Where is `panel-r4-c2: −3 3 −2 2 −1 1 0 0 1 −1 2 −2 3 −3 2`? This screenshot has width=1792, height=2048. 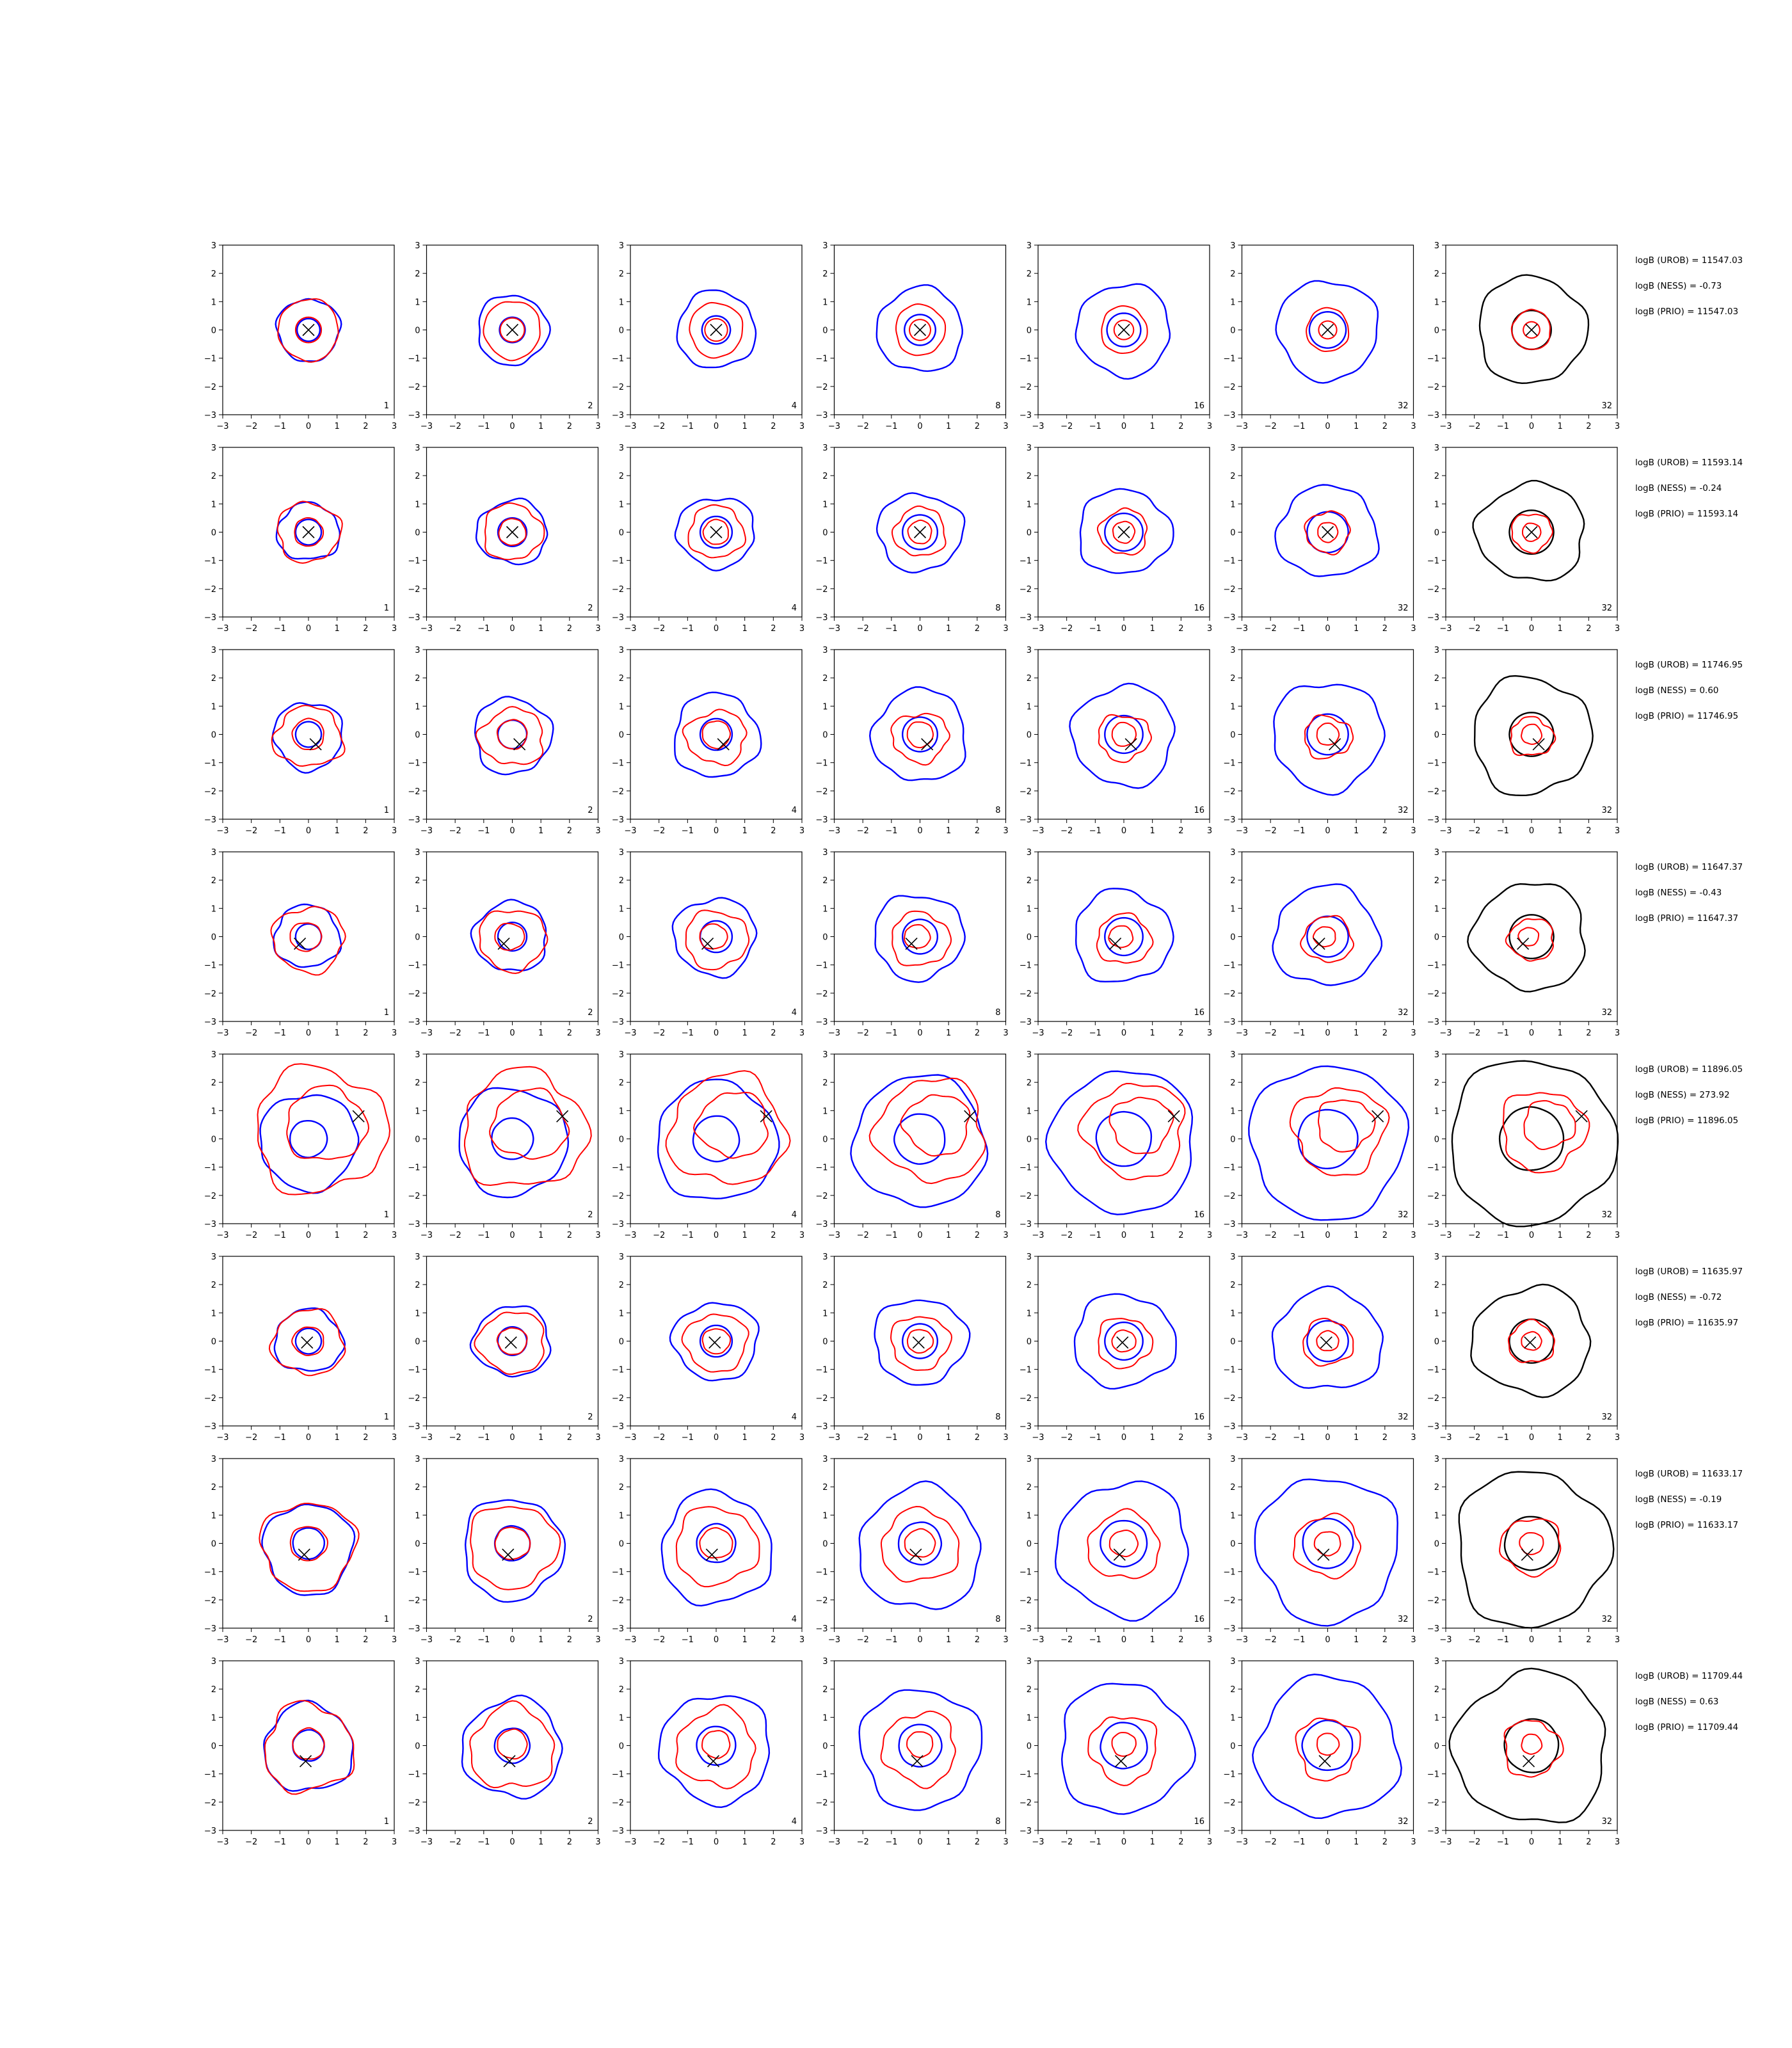 panel-r4-c2: −3 3 −2 2 −1 1 0 0 1 −1 2 −2 3 −3 2 is located at coordinates (504, 943).